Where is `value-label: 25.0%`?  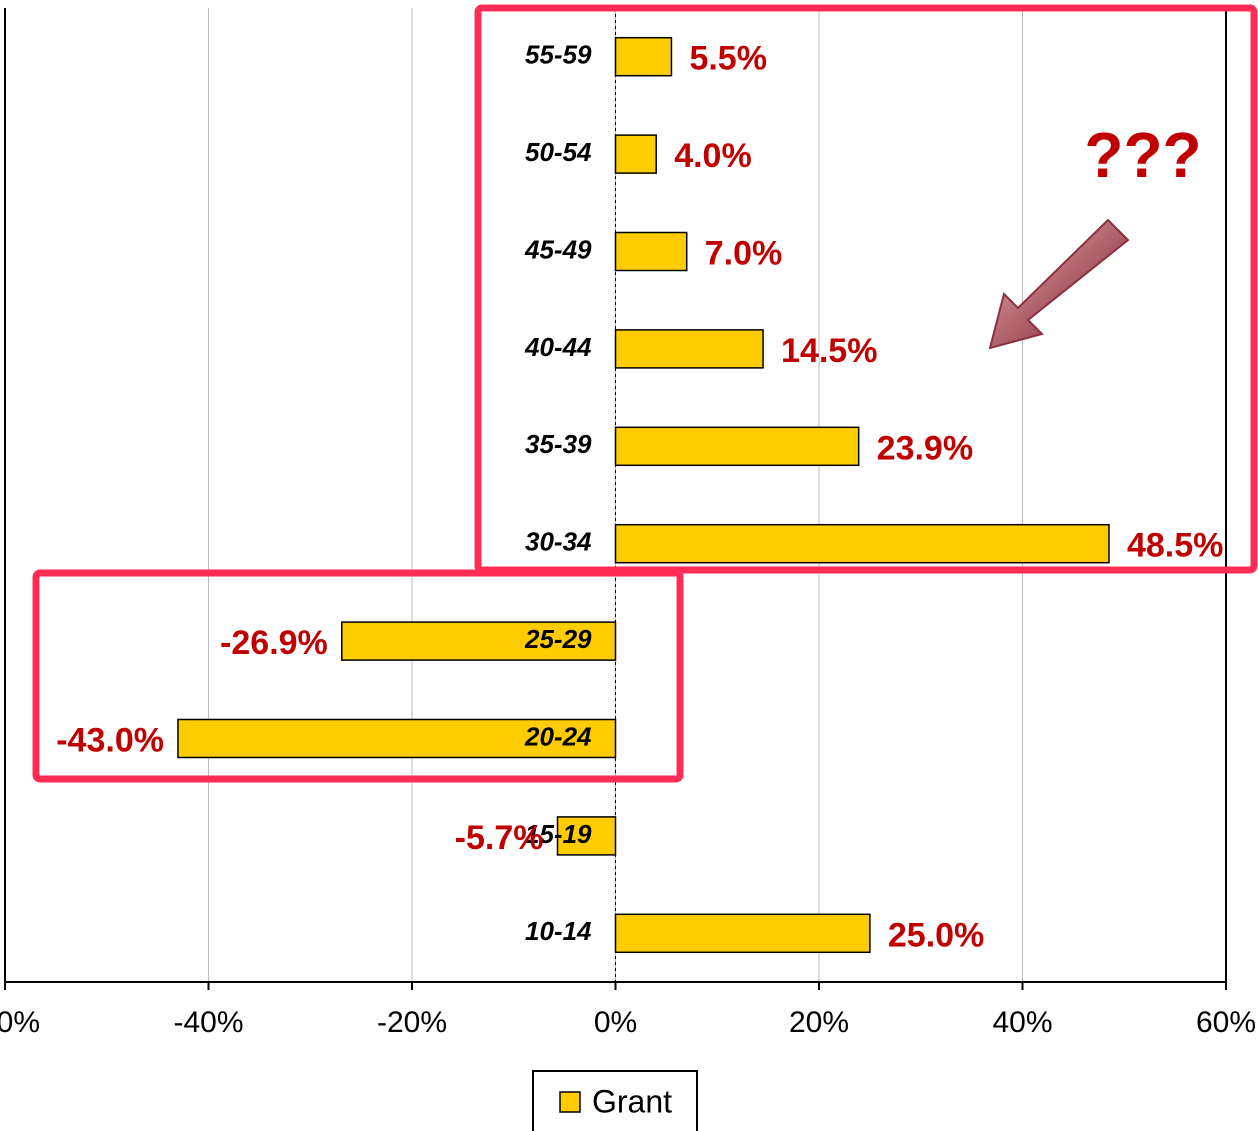 value-label: 25.0% is located at coordinates (936, 935).